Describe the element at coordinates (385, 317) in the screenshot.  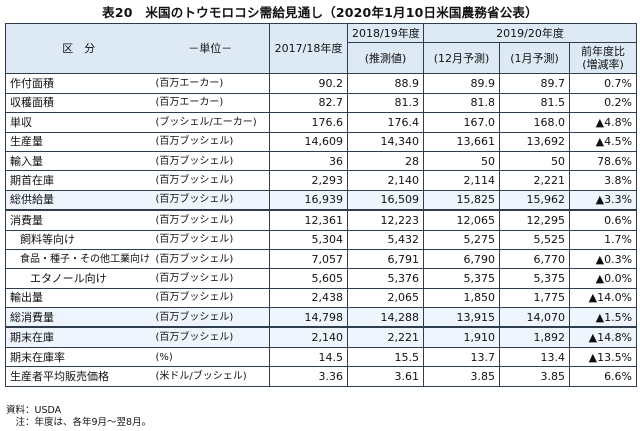
I see `value-2018: 14,288` at that location.